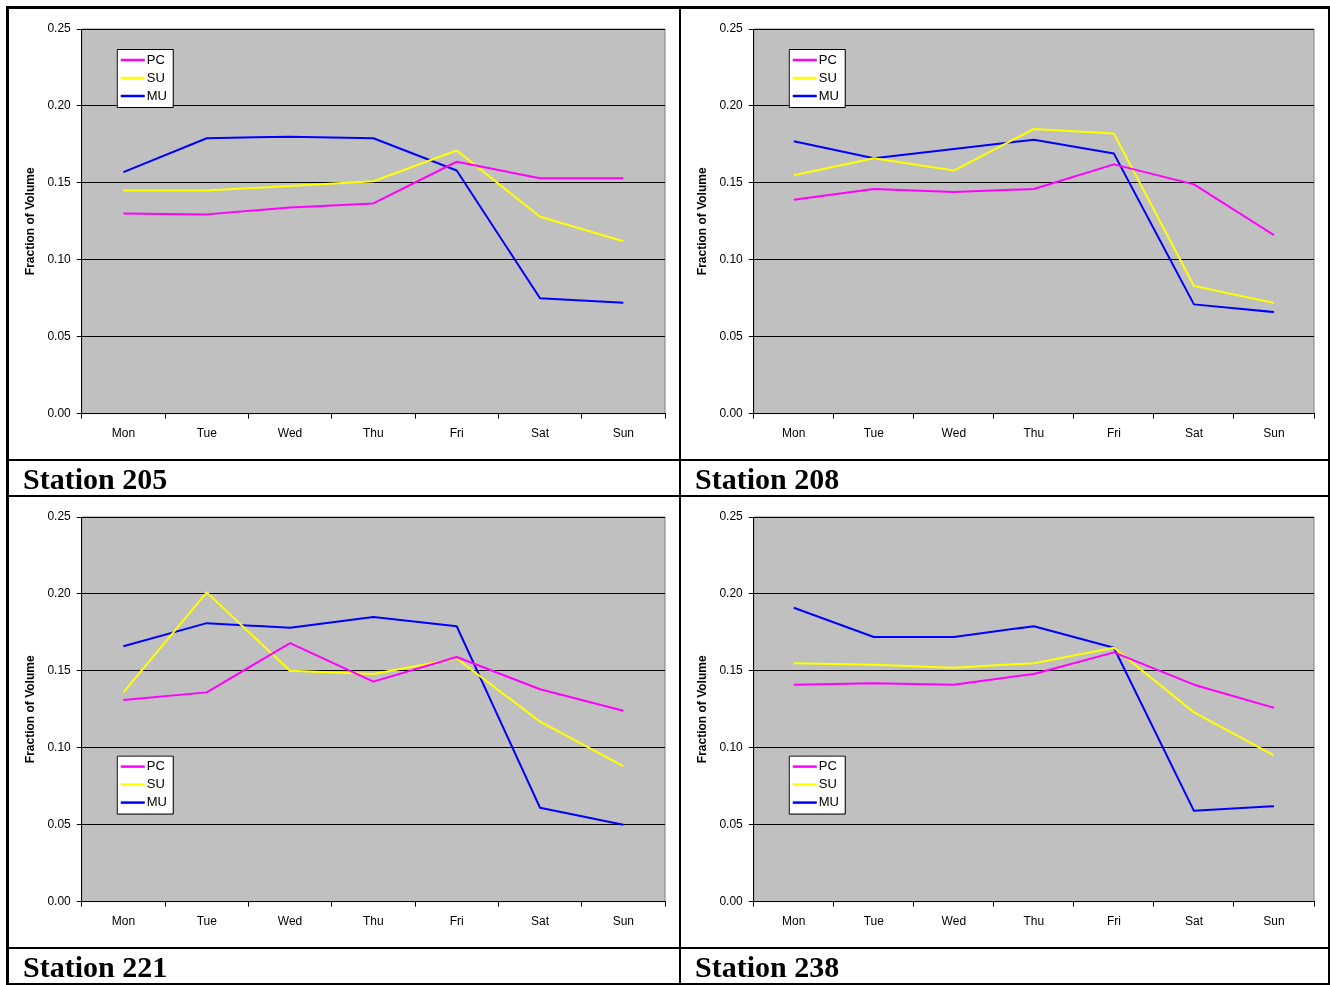 The height and width of the screenshot is (985, 1330). I want to click on text: Station 238, so click(1004, 965).